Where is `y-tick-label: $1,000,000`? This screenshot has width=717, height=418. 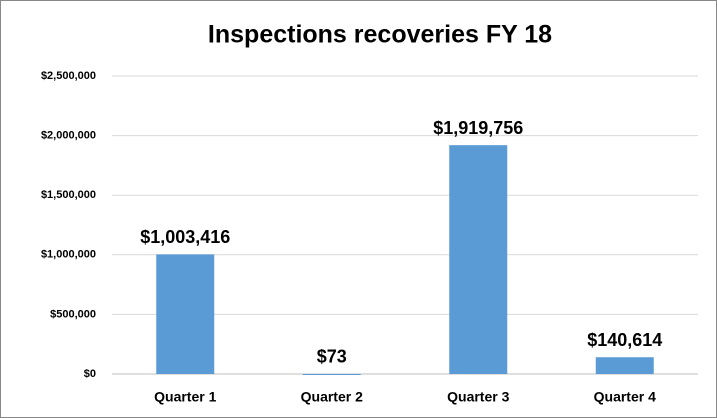
y-tick-label: $1,000,000 is located at coordinates (68, 255).